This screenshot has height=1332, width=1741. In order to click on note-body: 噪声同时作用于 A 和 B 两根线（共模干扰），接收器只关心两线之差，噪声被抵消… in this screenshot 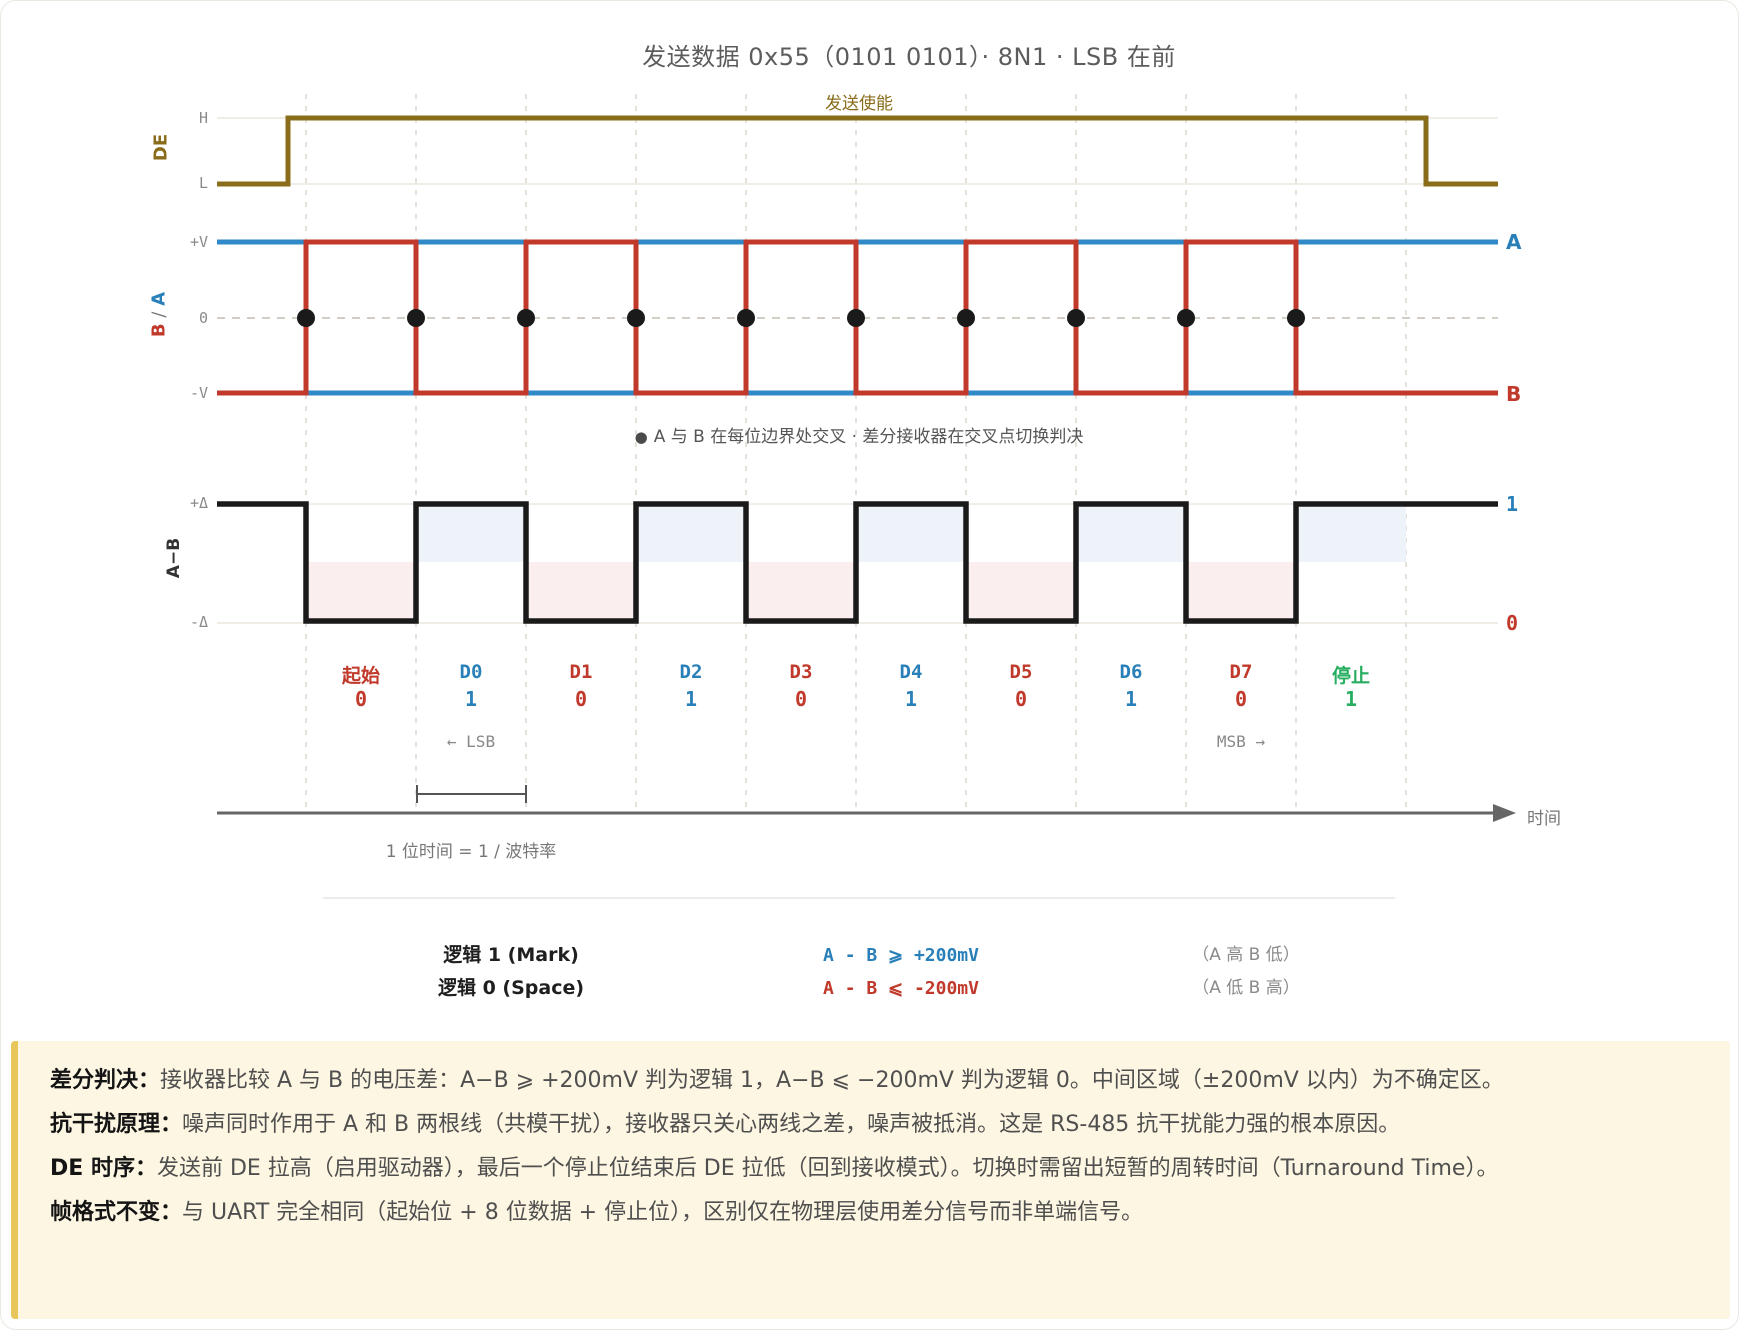, I will do `click(791, 1124)`.